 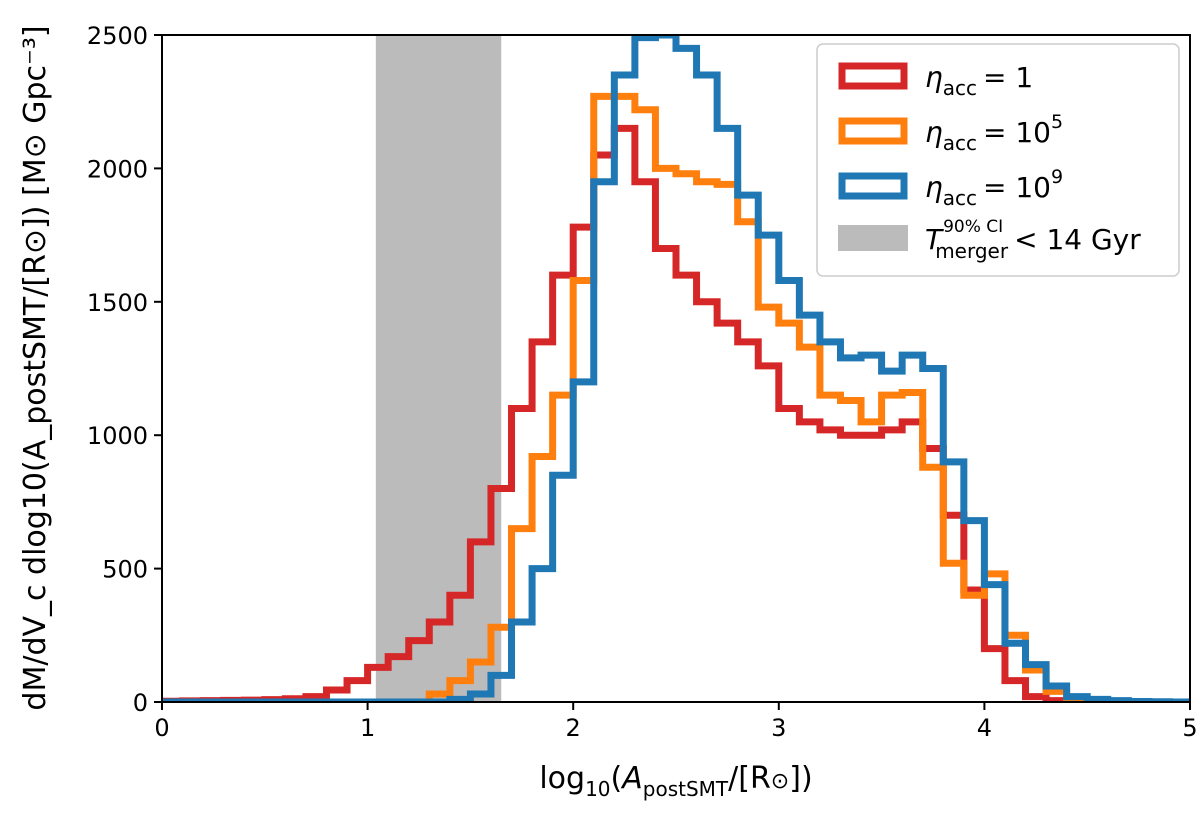 I want to click on y-tick-label: 2500, so click(x=117, y=36).